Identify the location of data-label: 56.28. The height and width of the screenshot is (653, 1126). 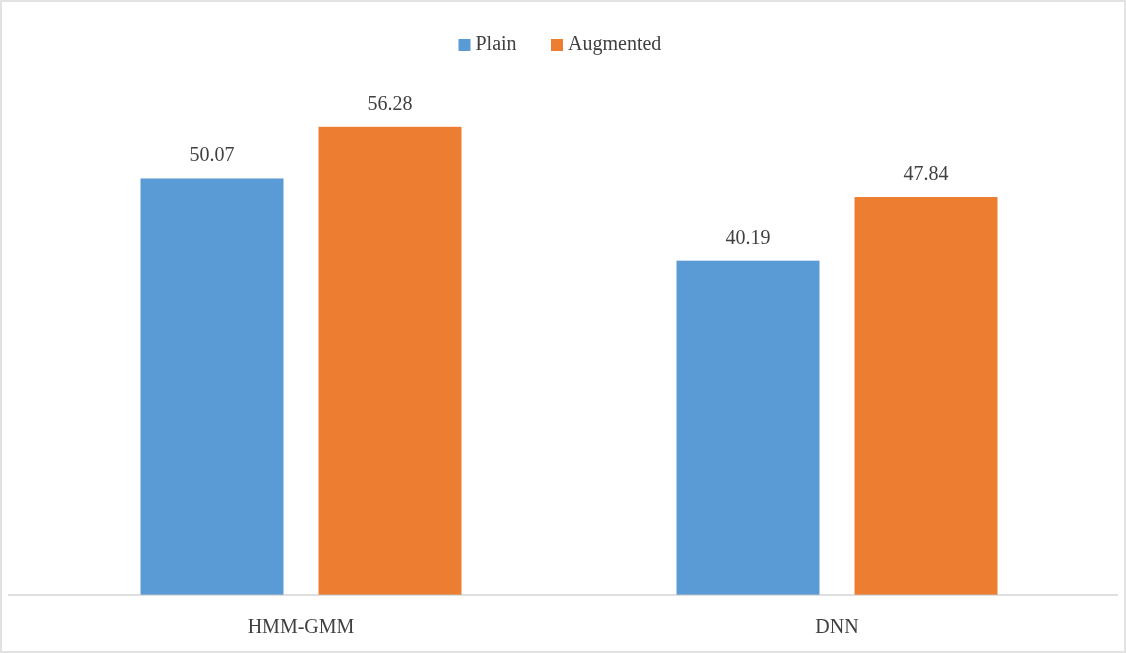
(390, 102).